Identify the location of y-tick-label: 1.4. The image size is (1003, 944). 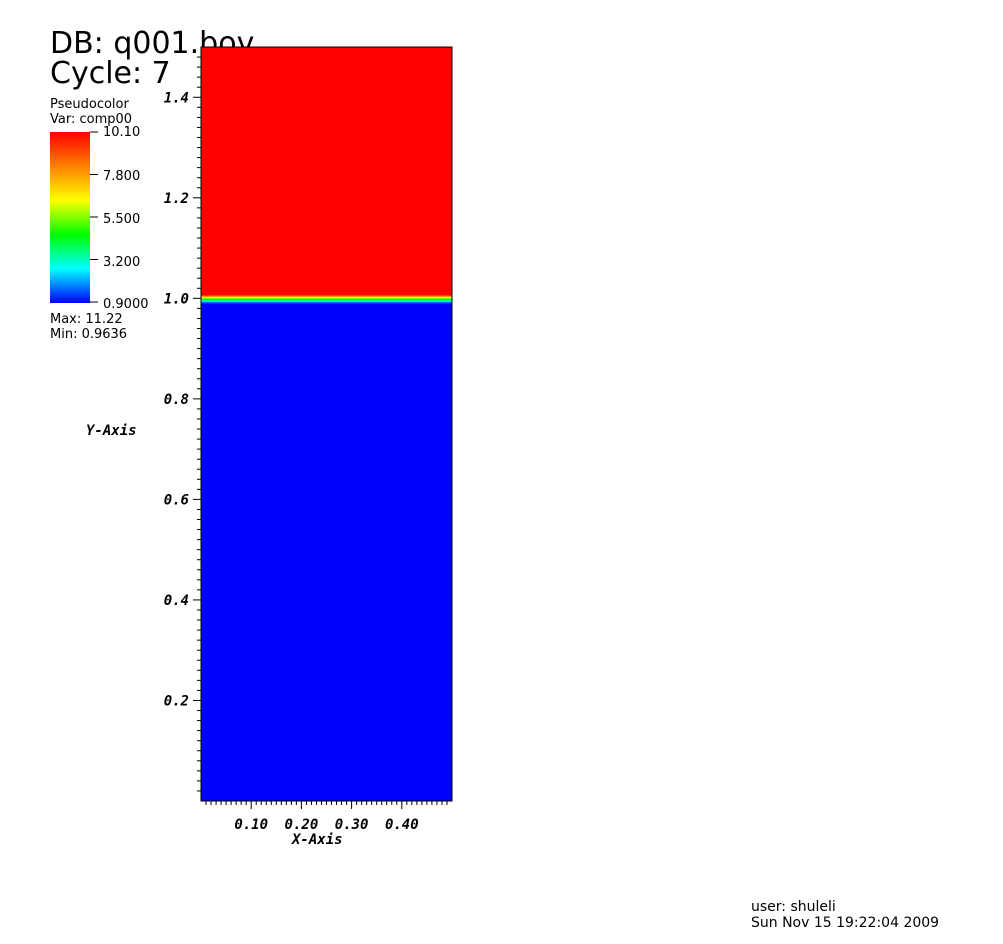
(176, 98).